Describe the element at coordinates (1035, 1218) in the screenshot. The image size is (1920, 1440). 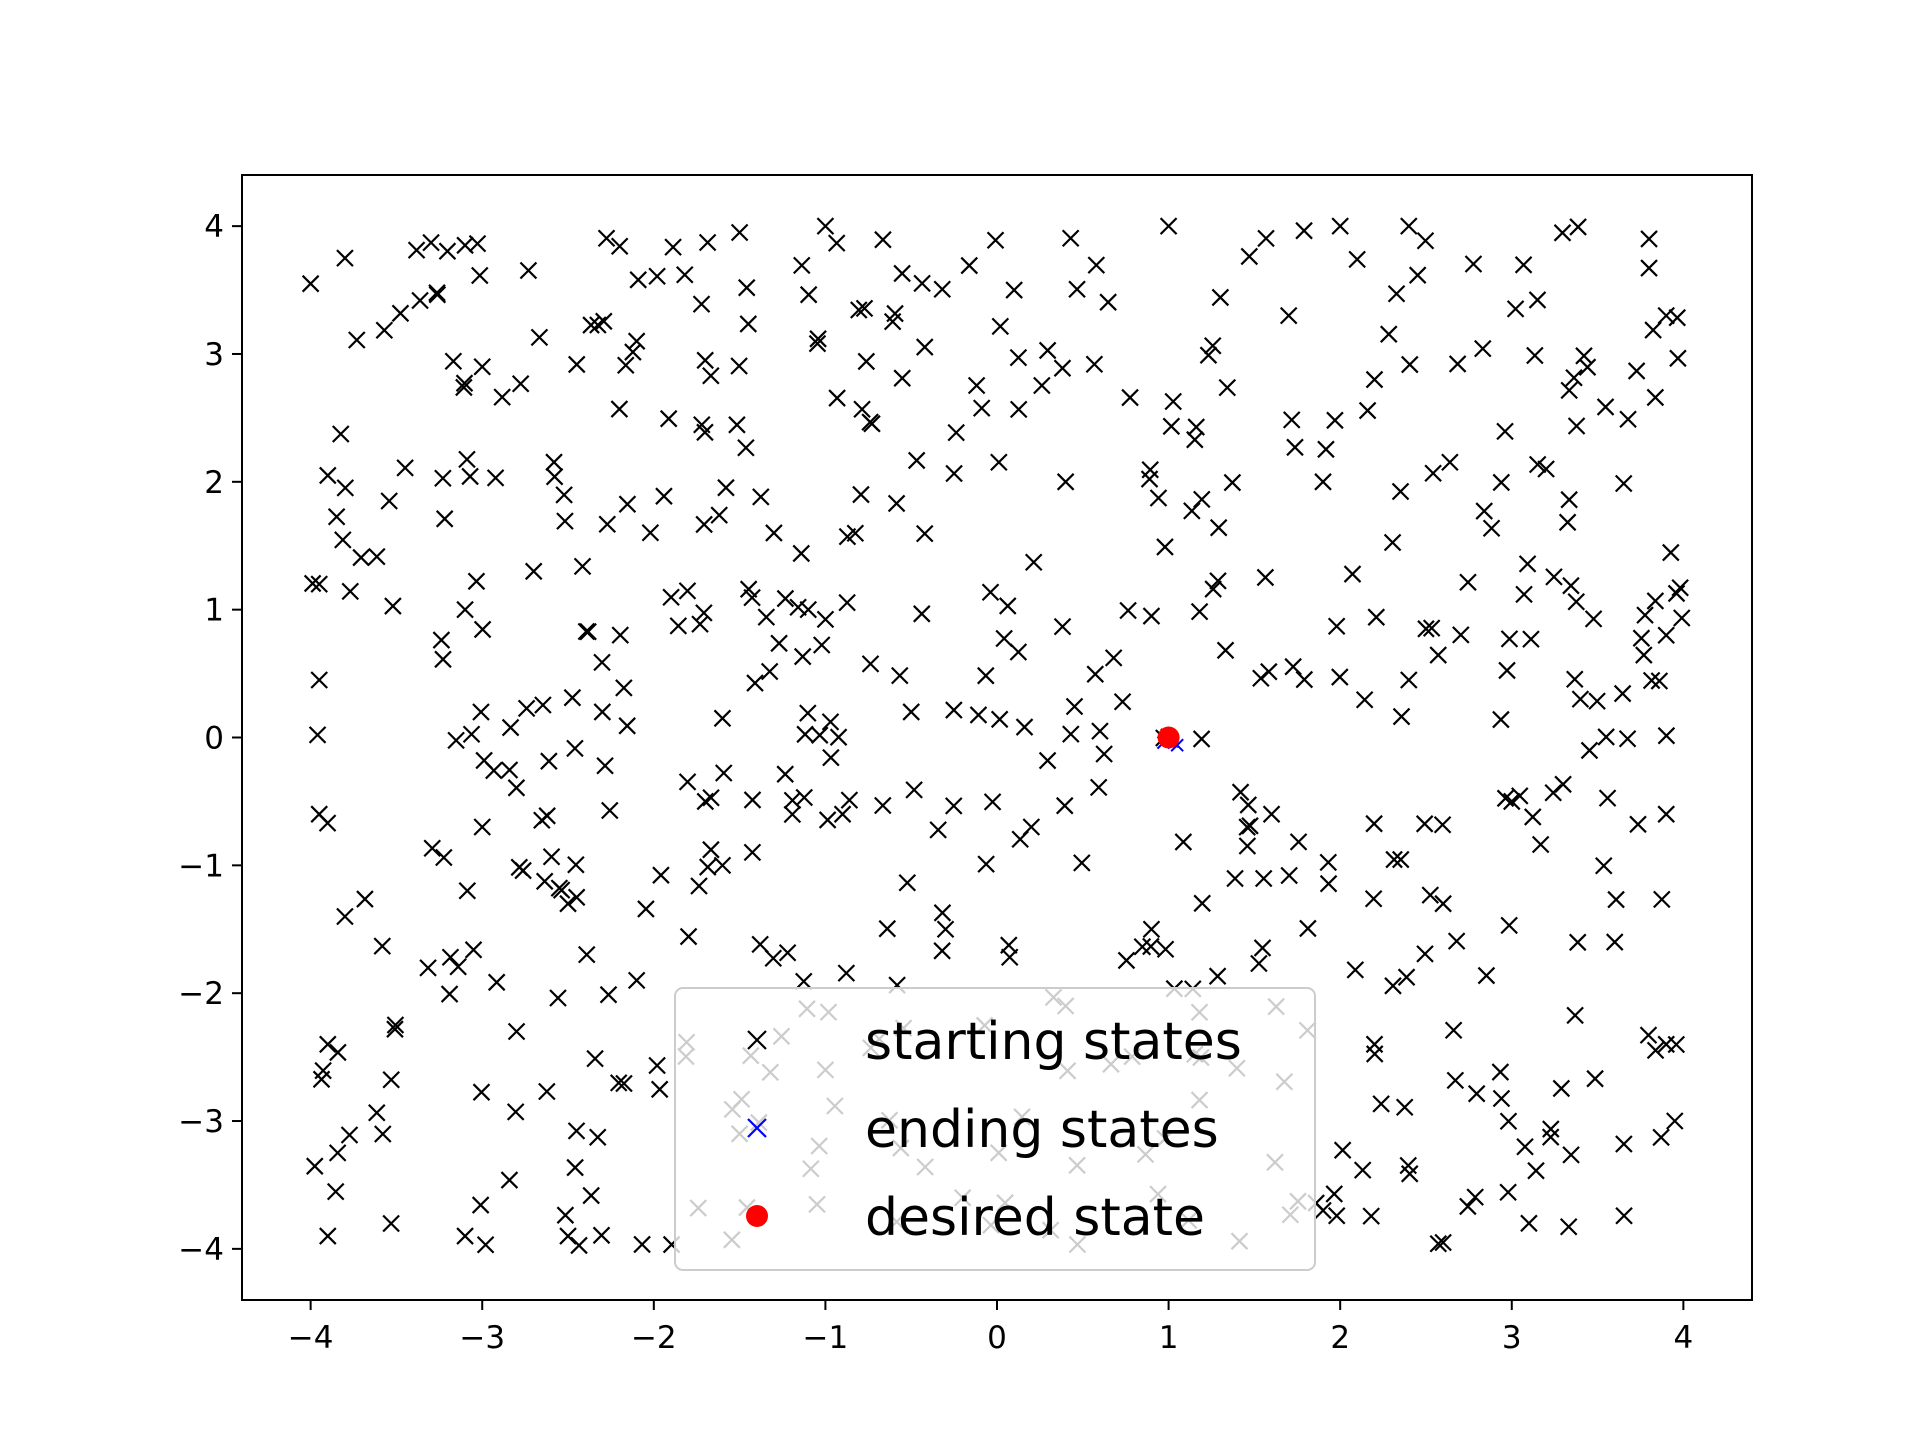
I see `legend-label: desired state` at that location.